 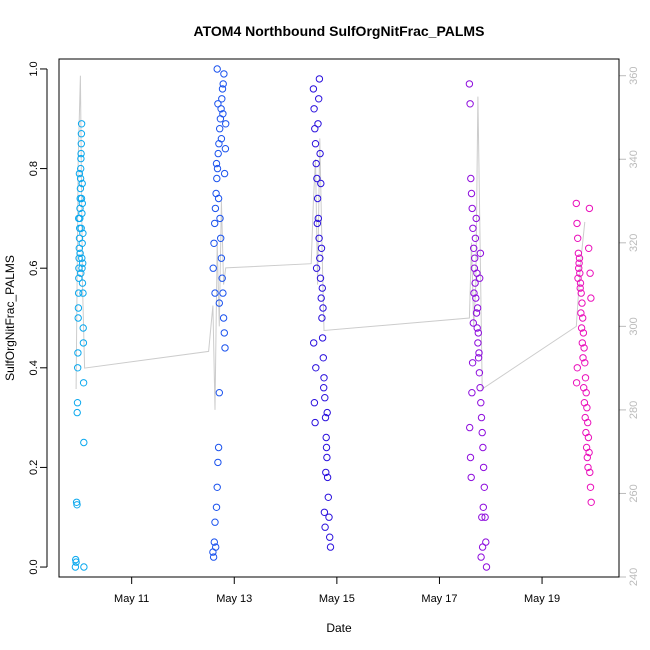 I want to click on y-tick-label: 0.6, so click(x=34, y=268).